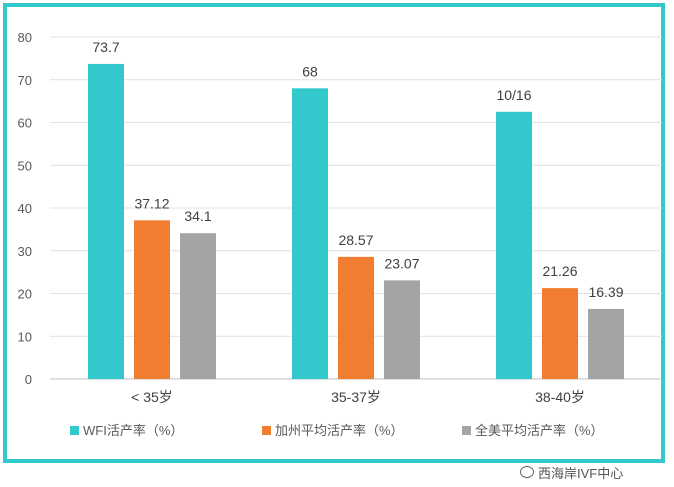  Describe the element at coordinates (25, 294) in the screenshot. I see `y-tick-label: 20` at that location.